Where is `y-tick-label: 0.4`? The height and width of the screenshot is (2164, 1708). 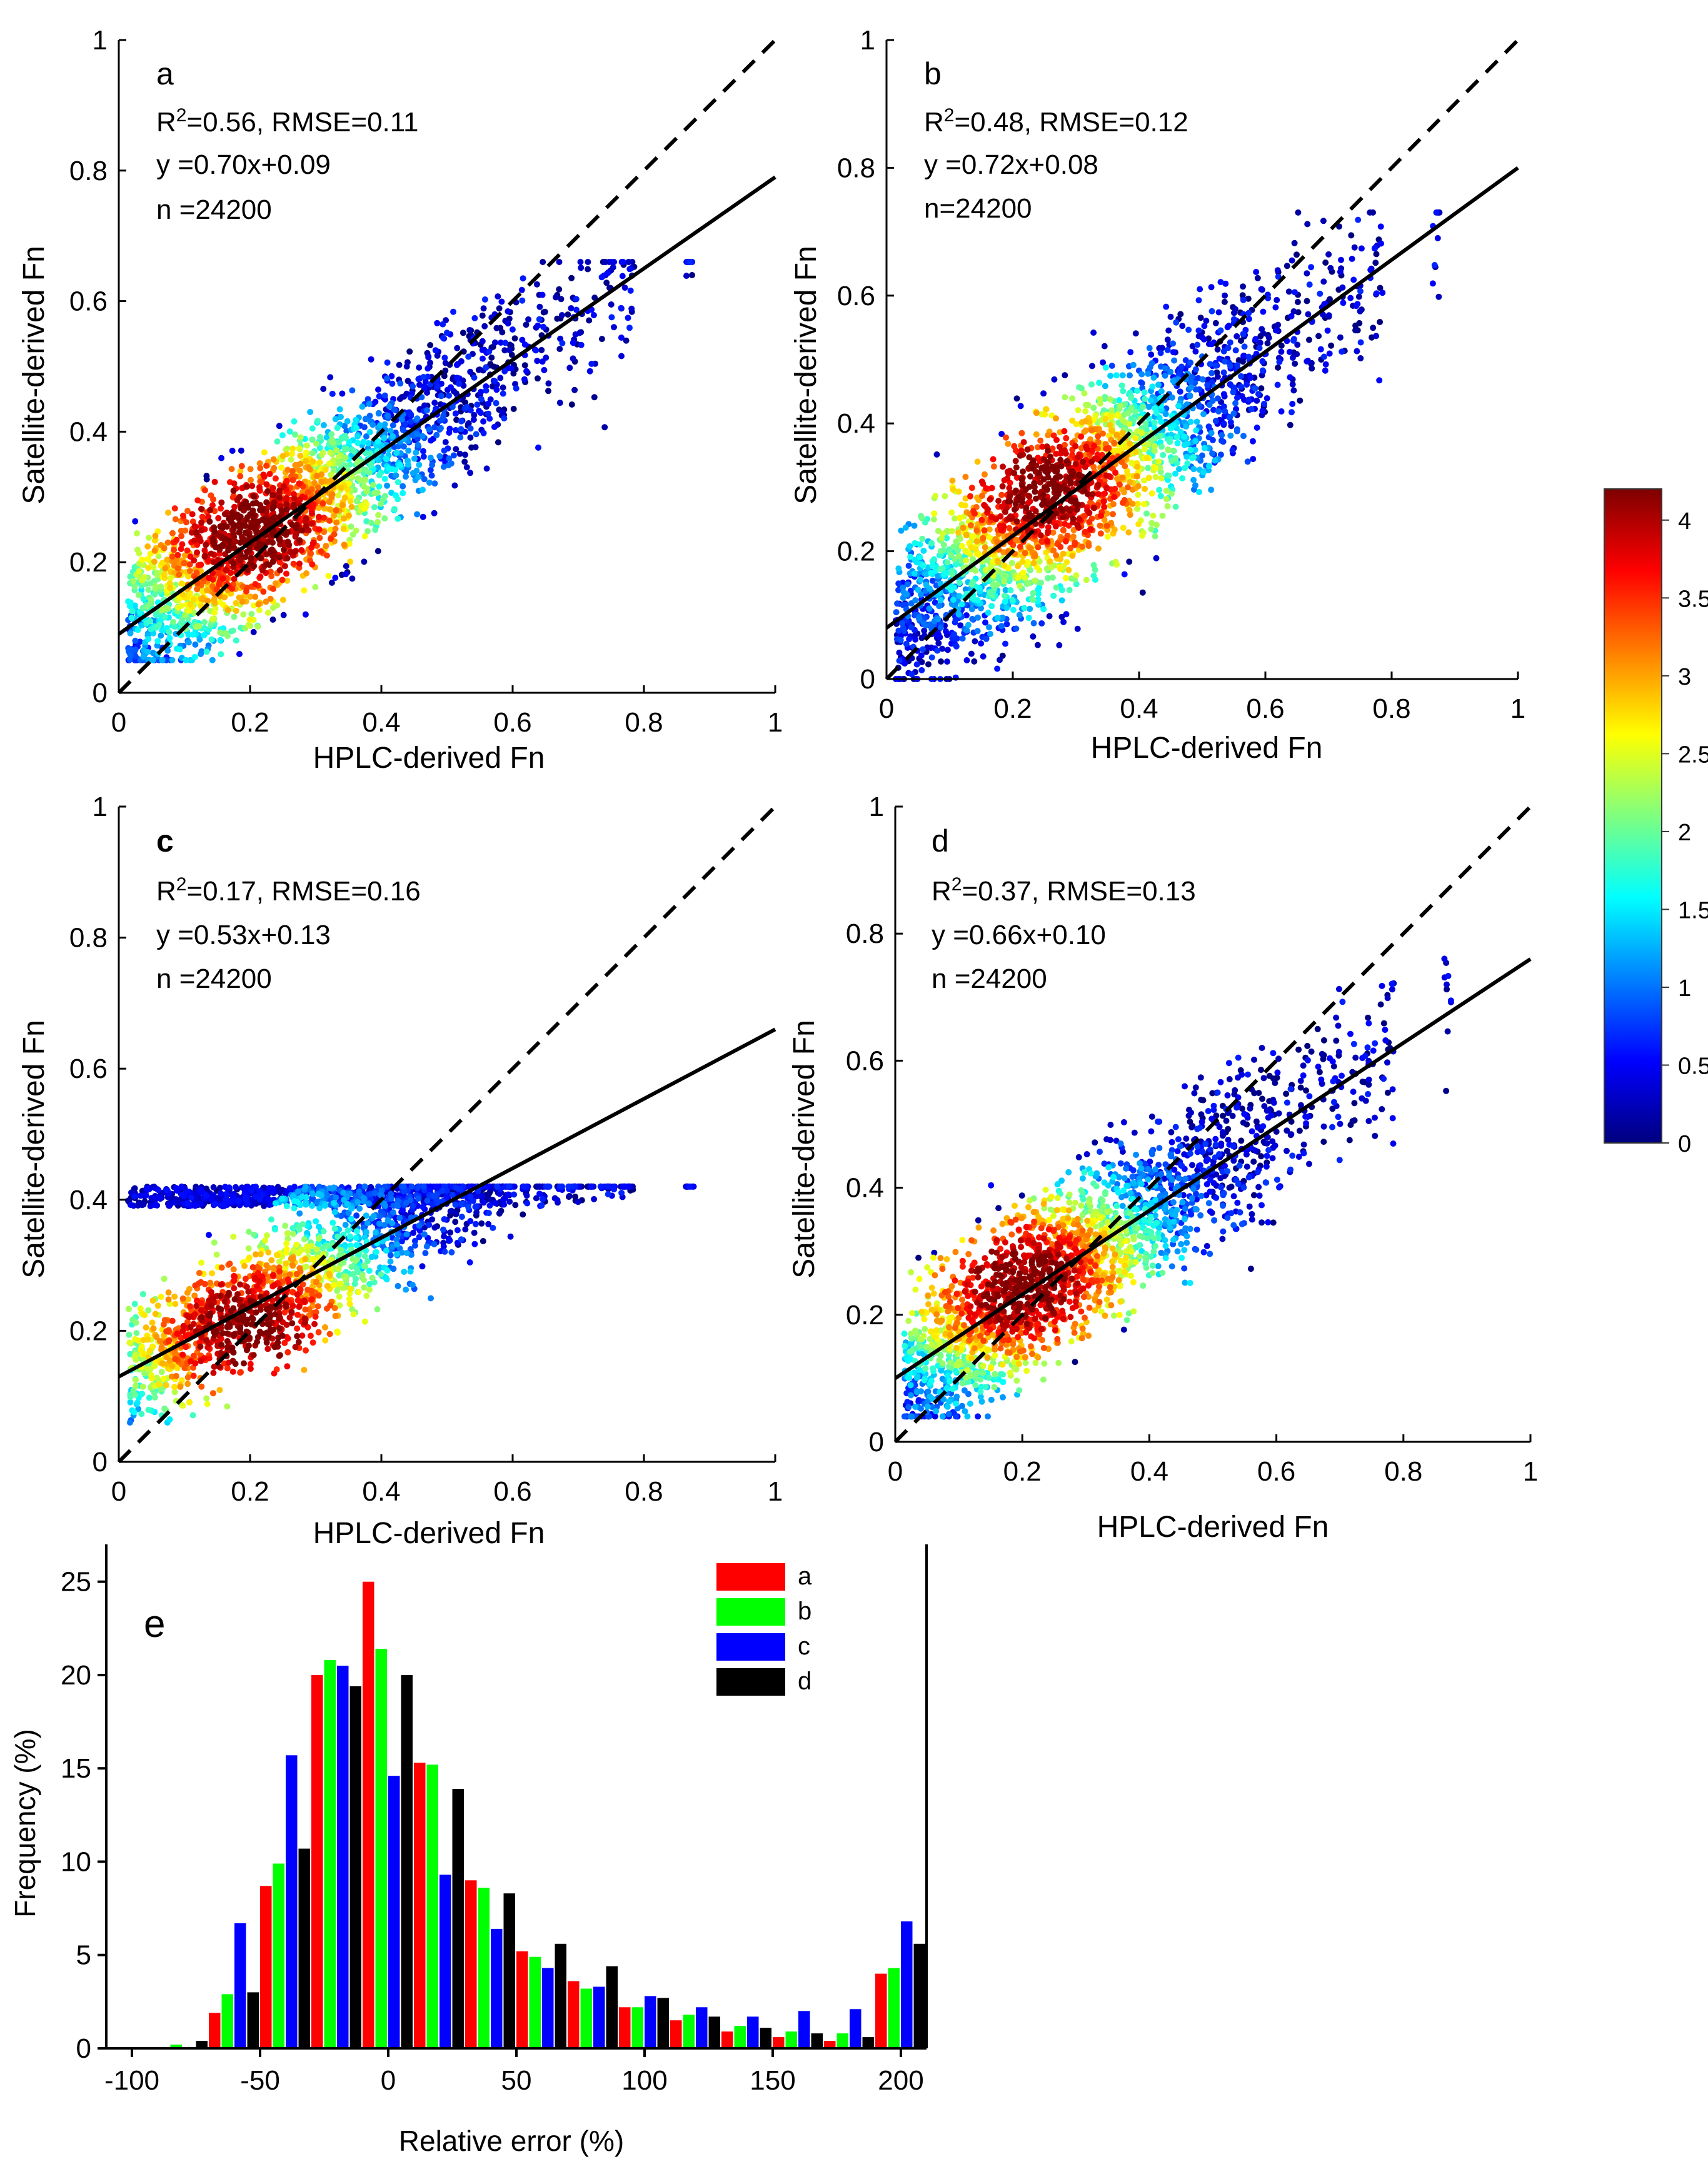 y-tick-label: 0.4 is located at coordinates (88, 432).